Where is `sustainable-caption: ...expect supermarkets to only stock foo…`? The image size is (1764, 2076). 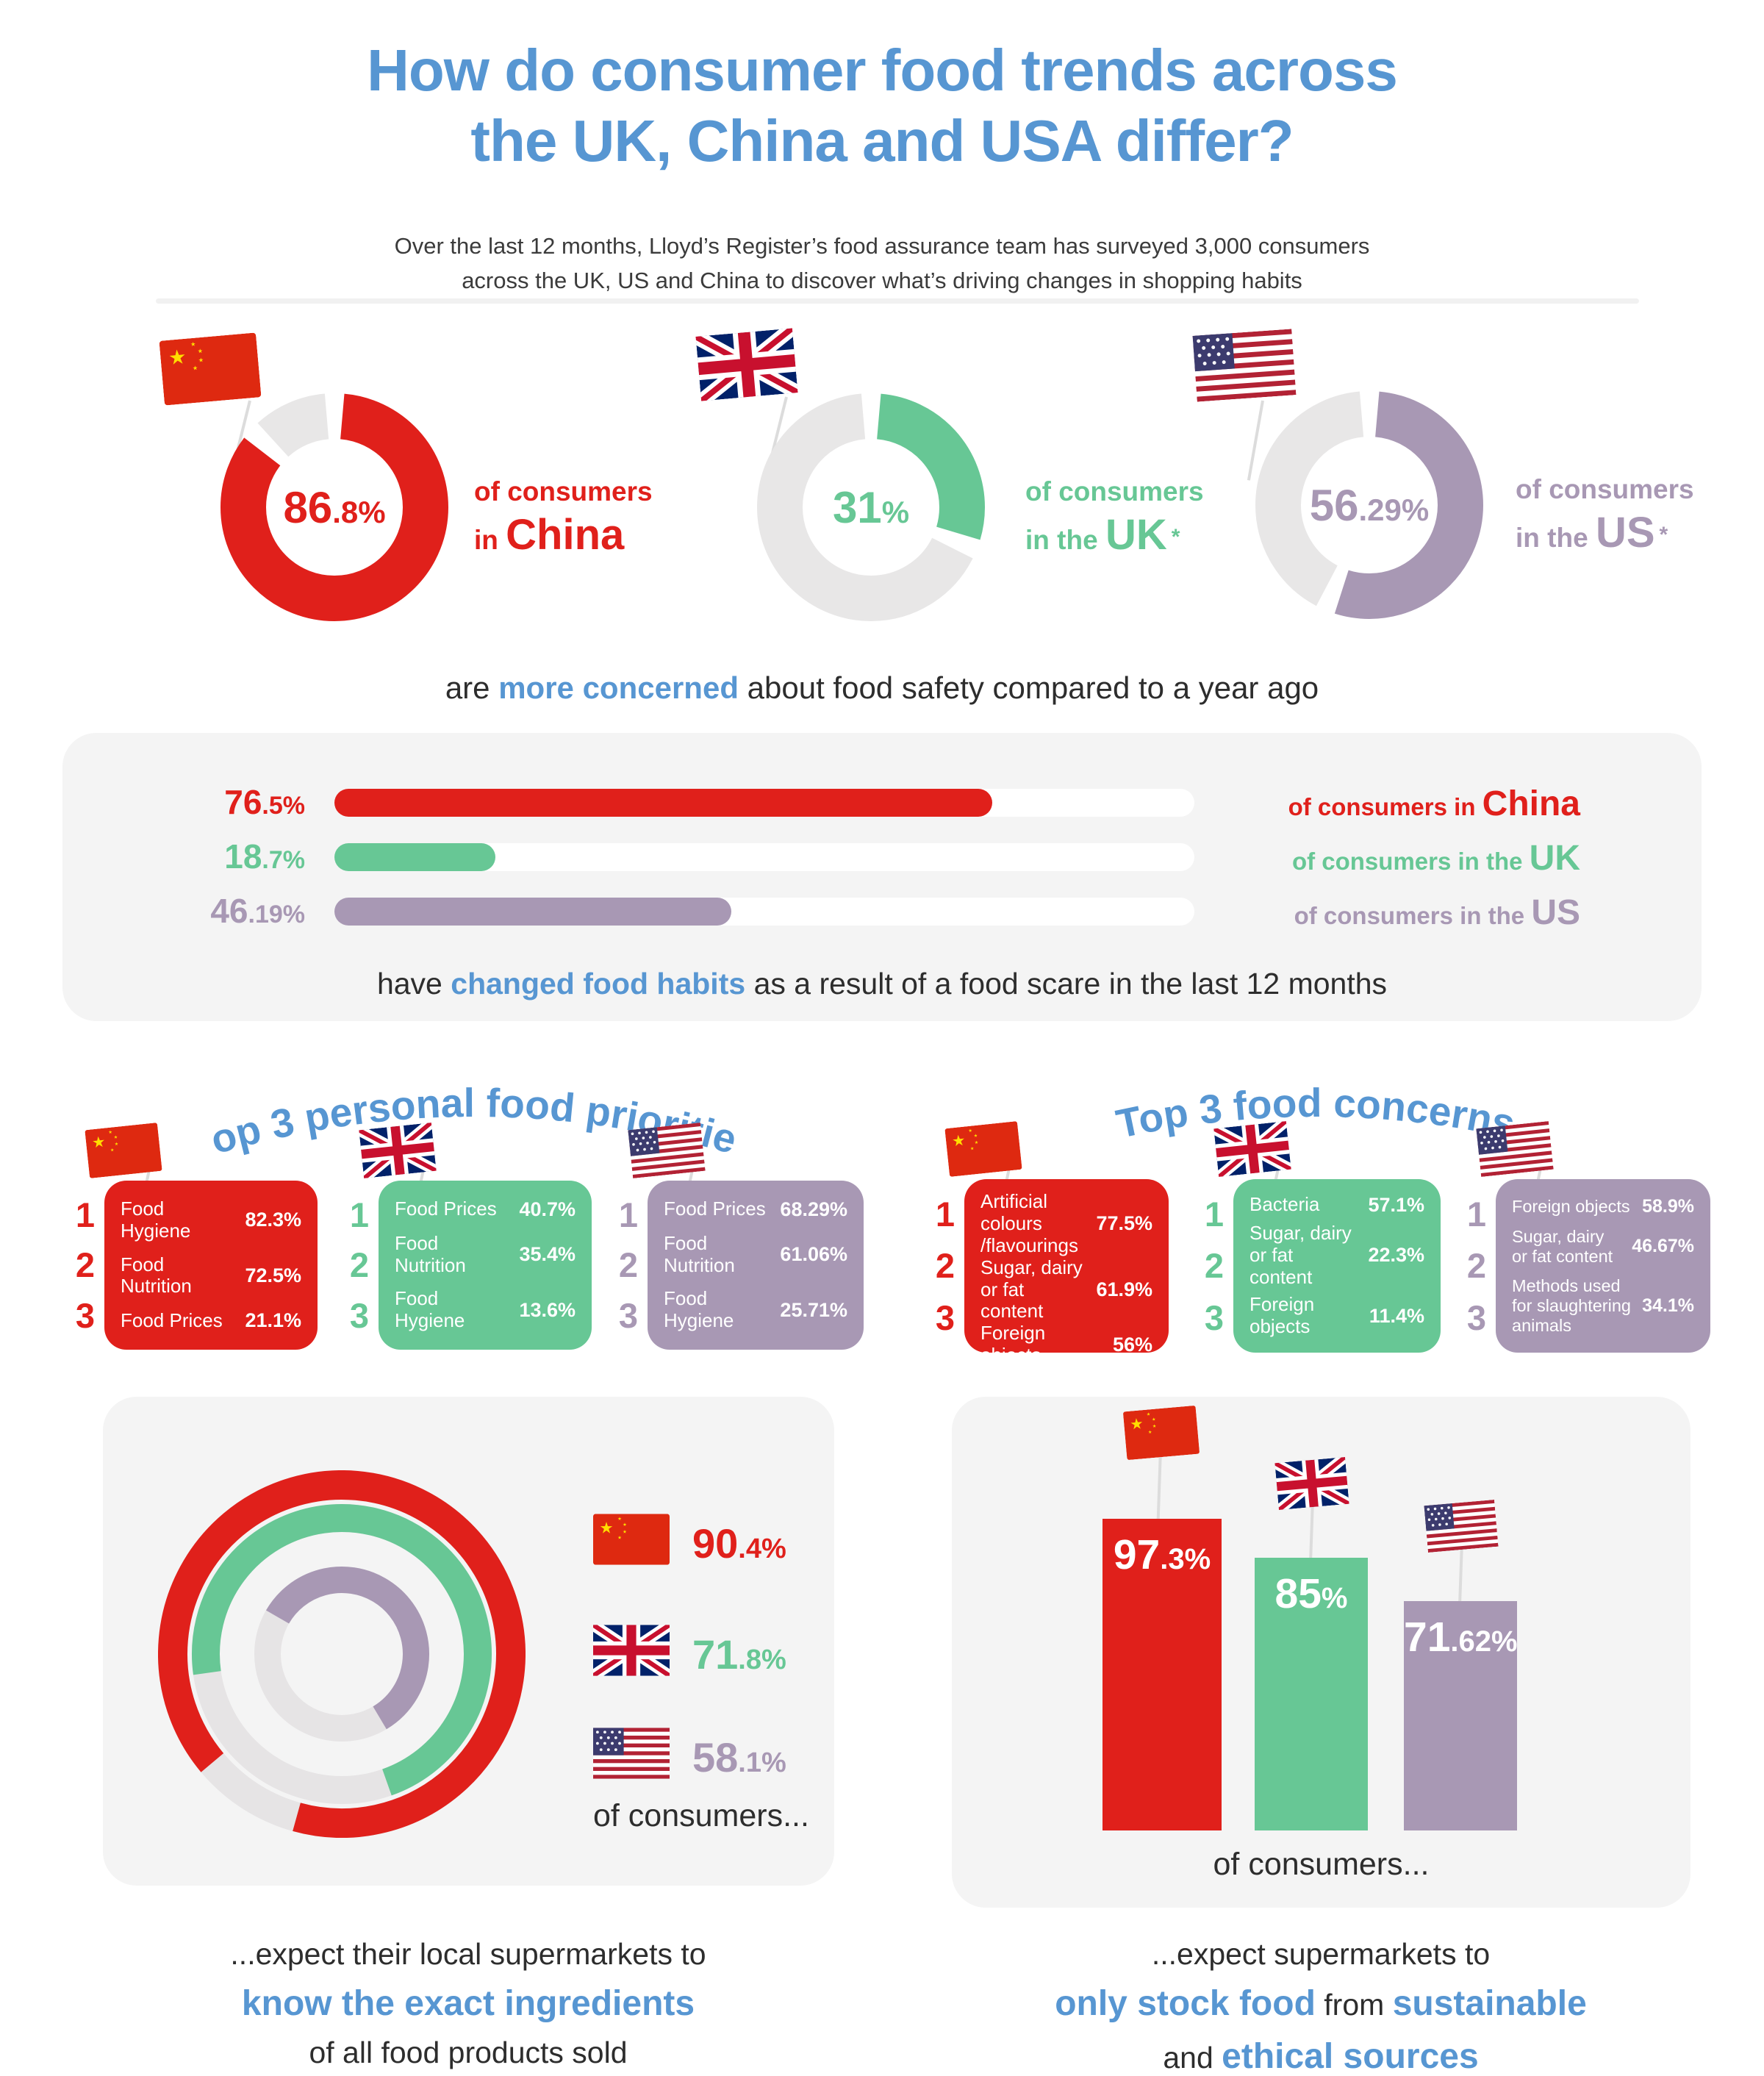 sustainable-caption: ...expect supermarkets to only stock foo… is located at coordinates (1321, 2006).